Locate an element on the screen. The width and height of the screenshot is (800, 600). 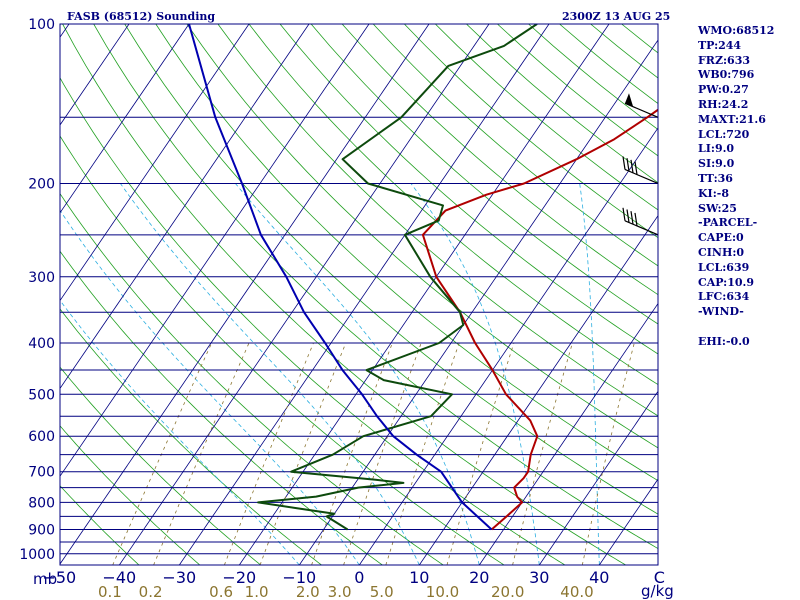
mixing-ratio-tick-label: 2.0 is located at coordinates (308, 591).